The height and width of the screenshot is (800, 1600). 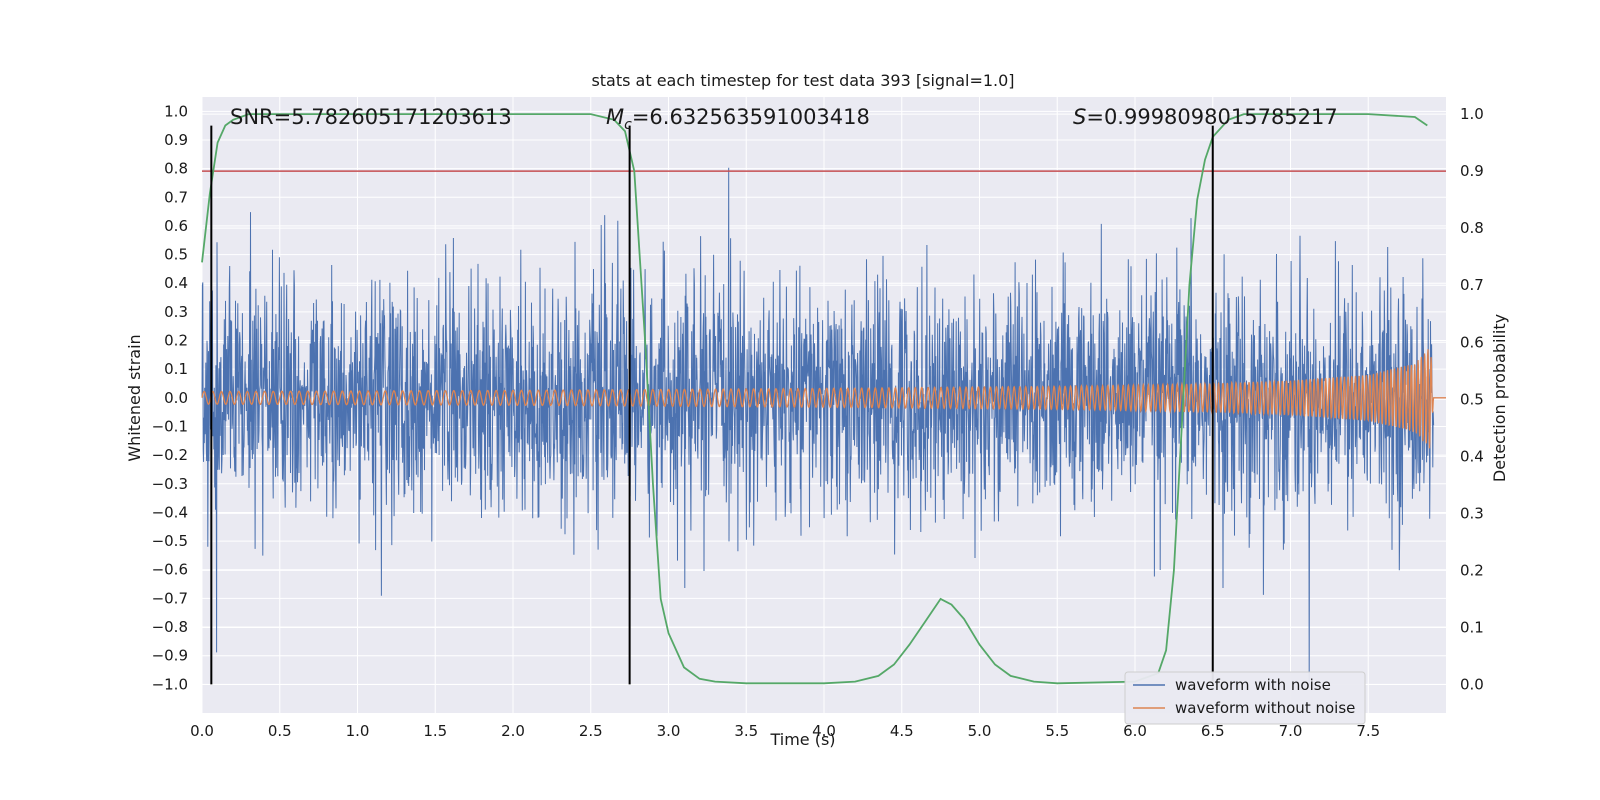 I want to click on y2-tick-label: 0.2, so click(x=1472, y=570).